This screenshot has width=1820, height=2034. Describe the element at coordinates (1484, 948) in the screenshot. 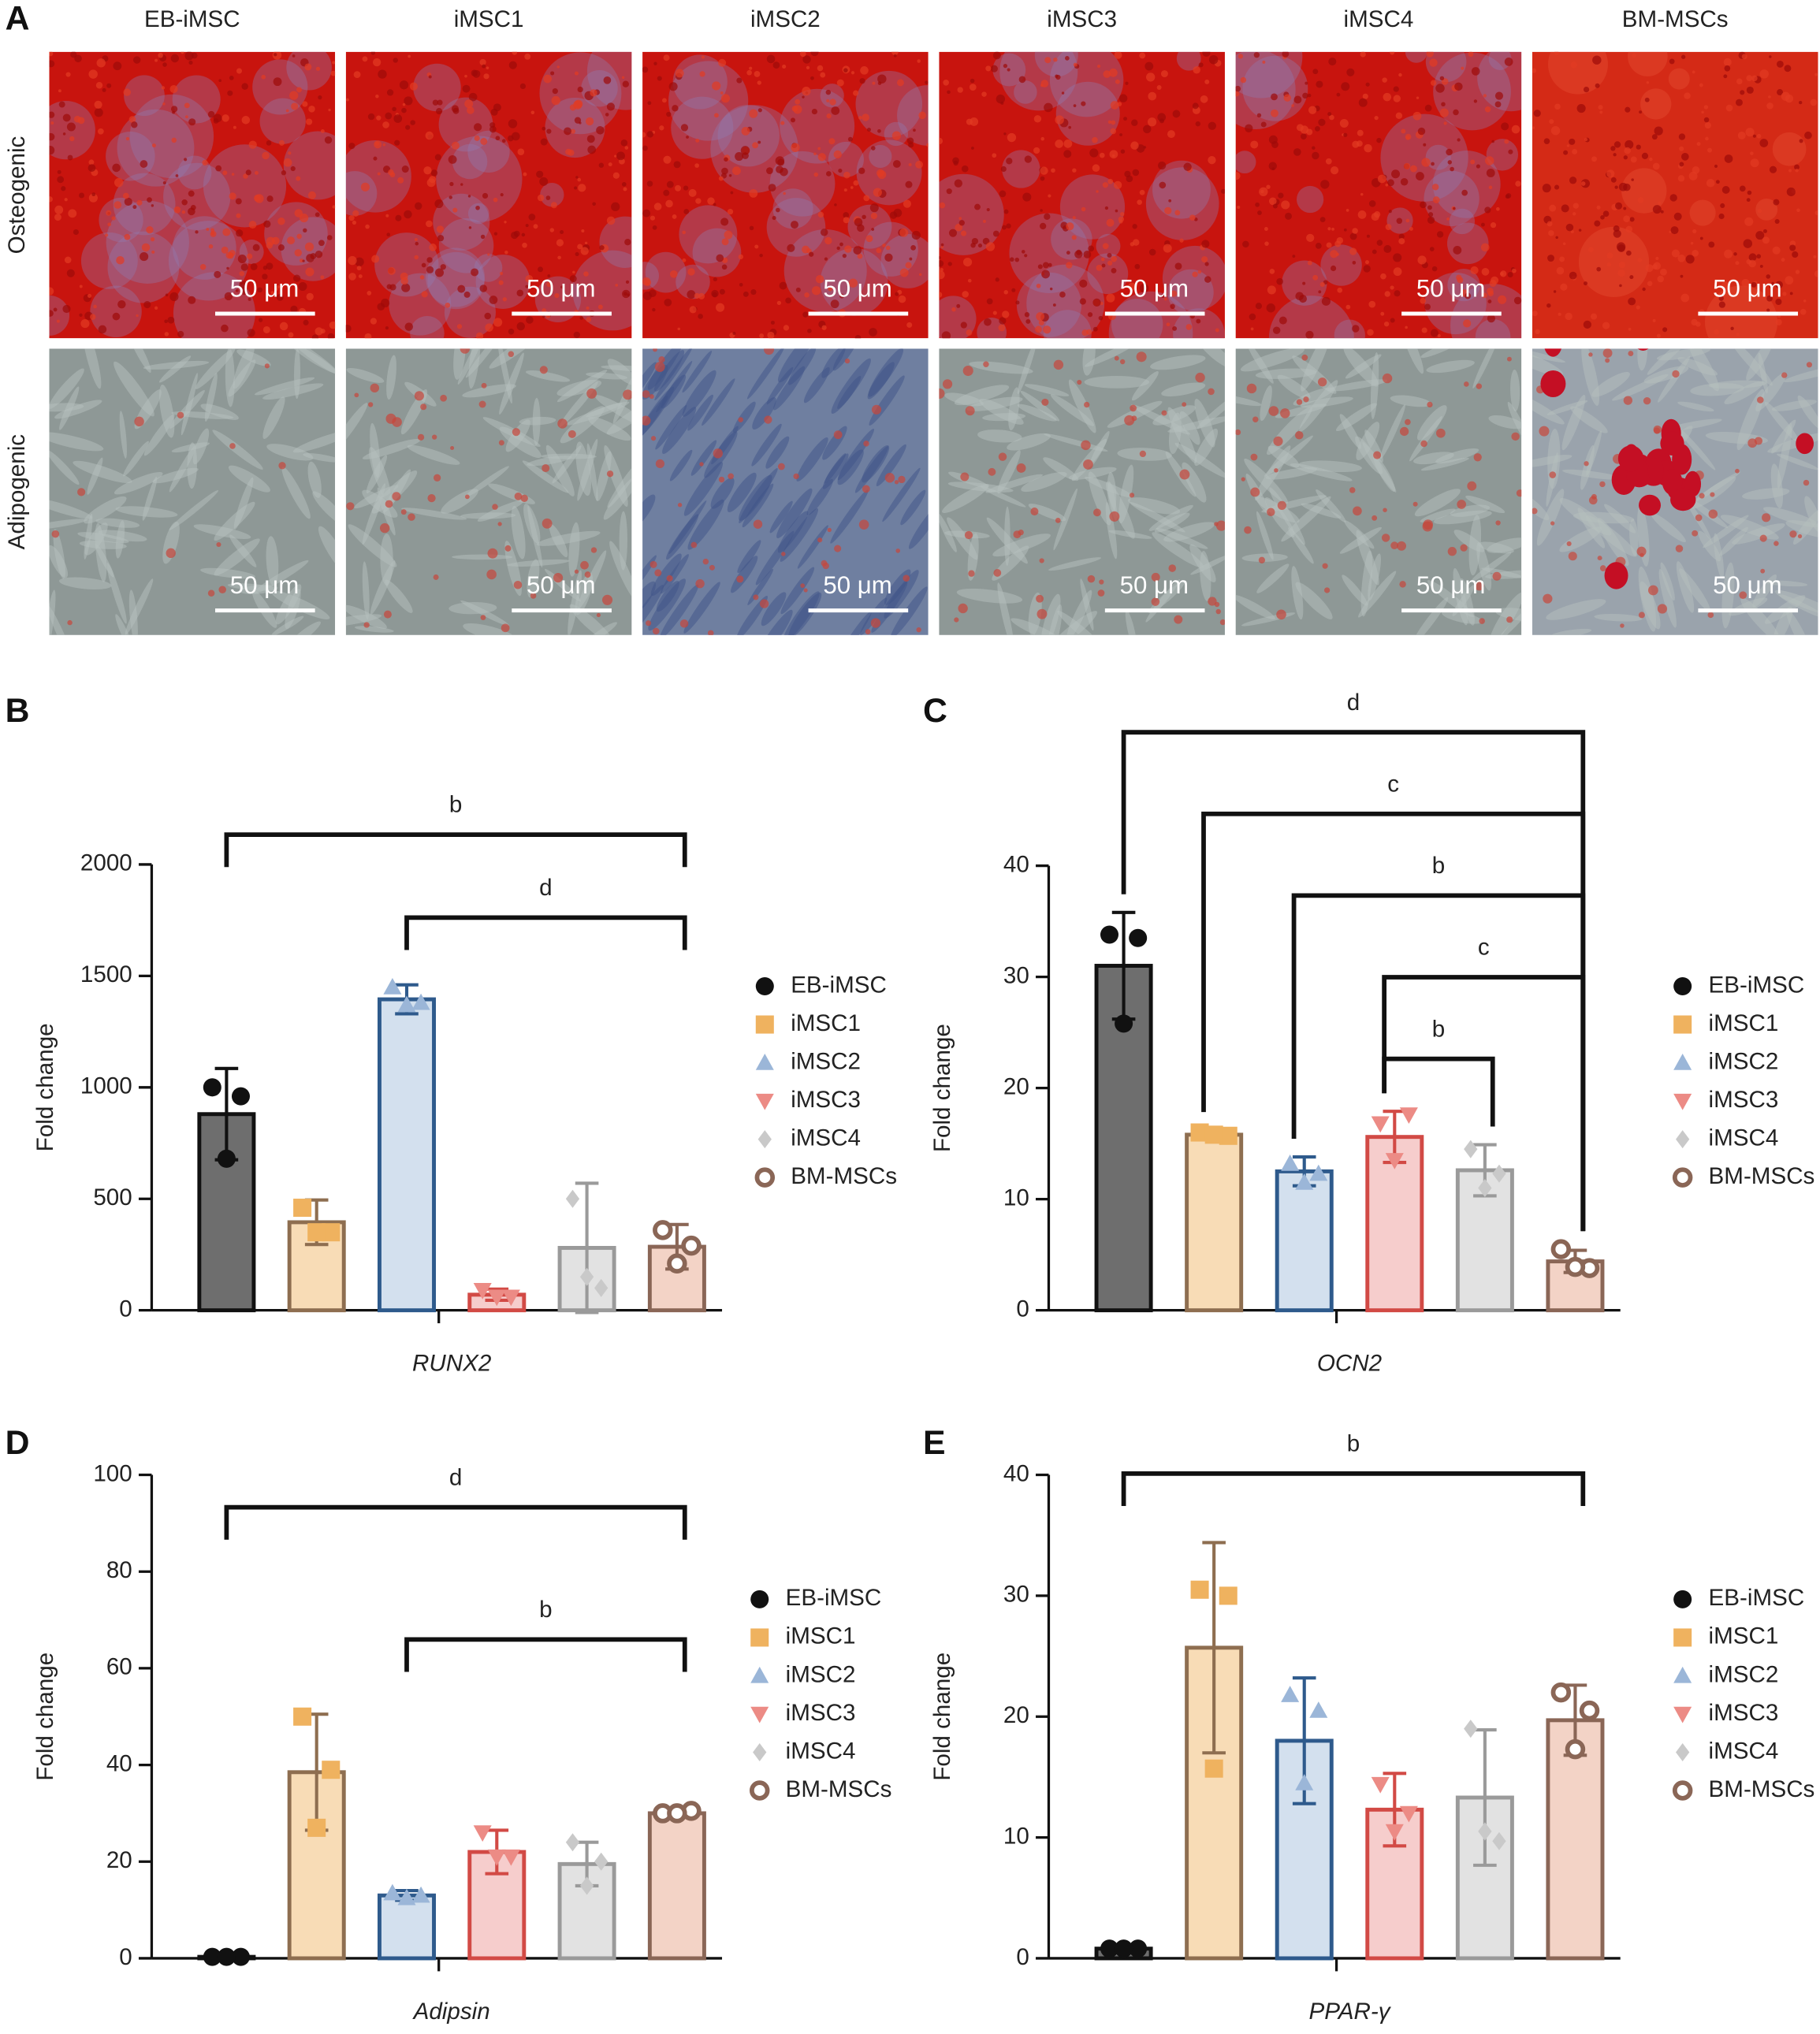

I see `significance-label: c` at that location.